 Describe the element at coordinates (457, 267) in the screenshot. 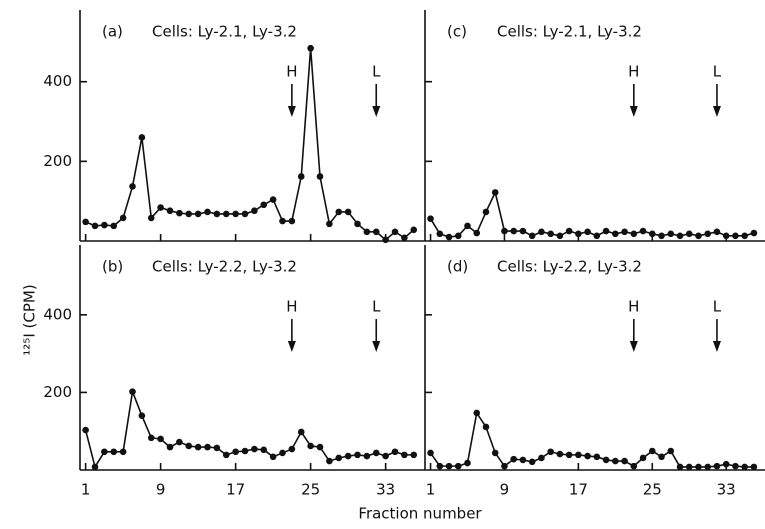

I see `panel-label: (d)` at that location.